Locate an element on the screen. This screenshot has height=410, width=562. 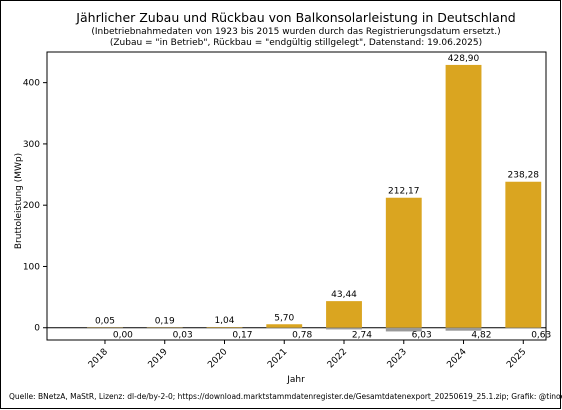
bar-label-rueckbau-2021: 0,78 is located at coordinates (302, 336).